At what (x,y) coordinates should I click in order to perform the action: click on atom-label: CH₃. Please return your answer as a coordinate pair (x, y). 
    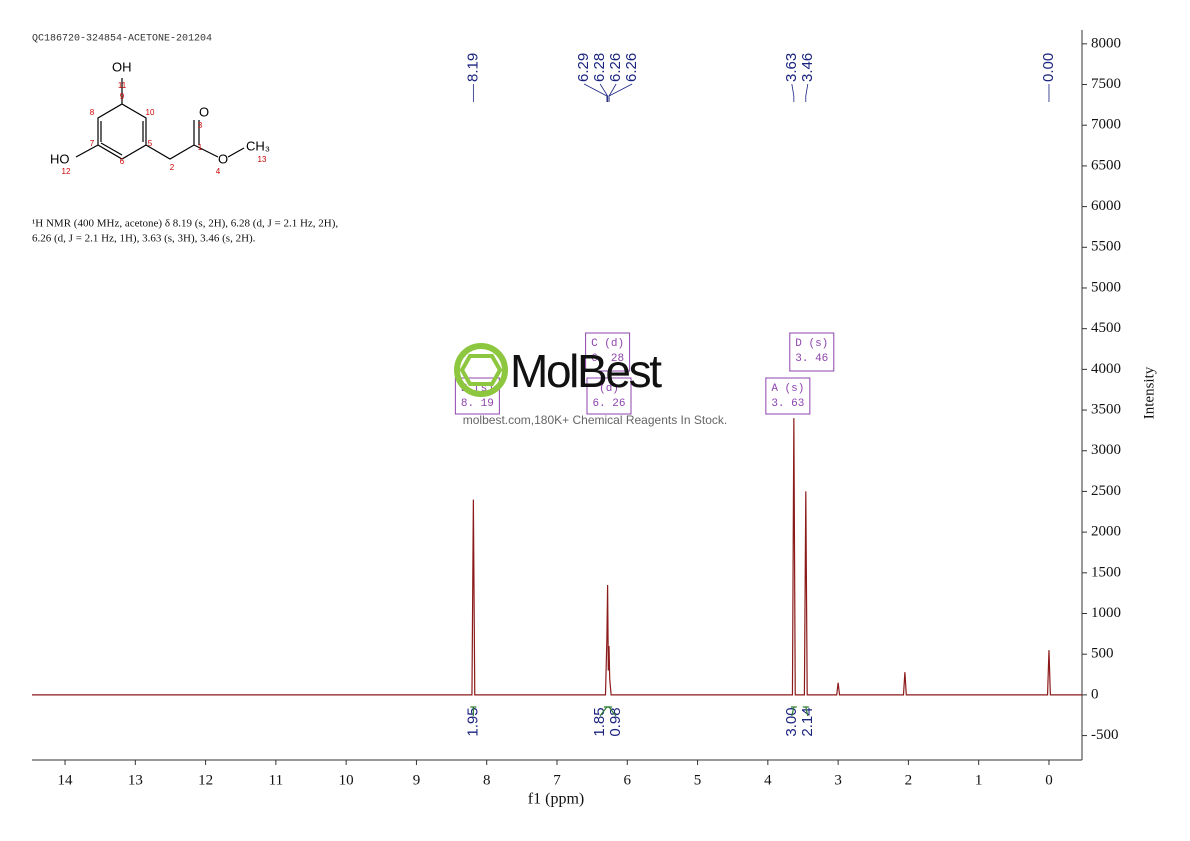
    Looking at the image, I should click on (258, 145).